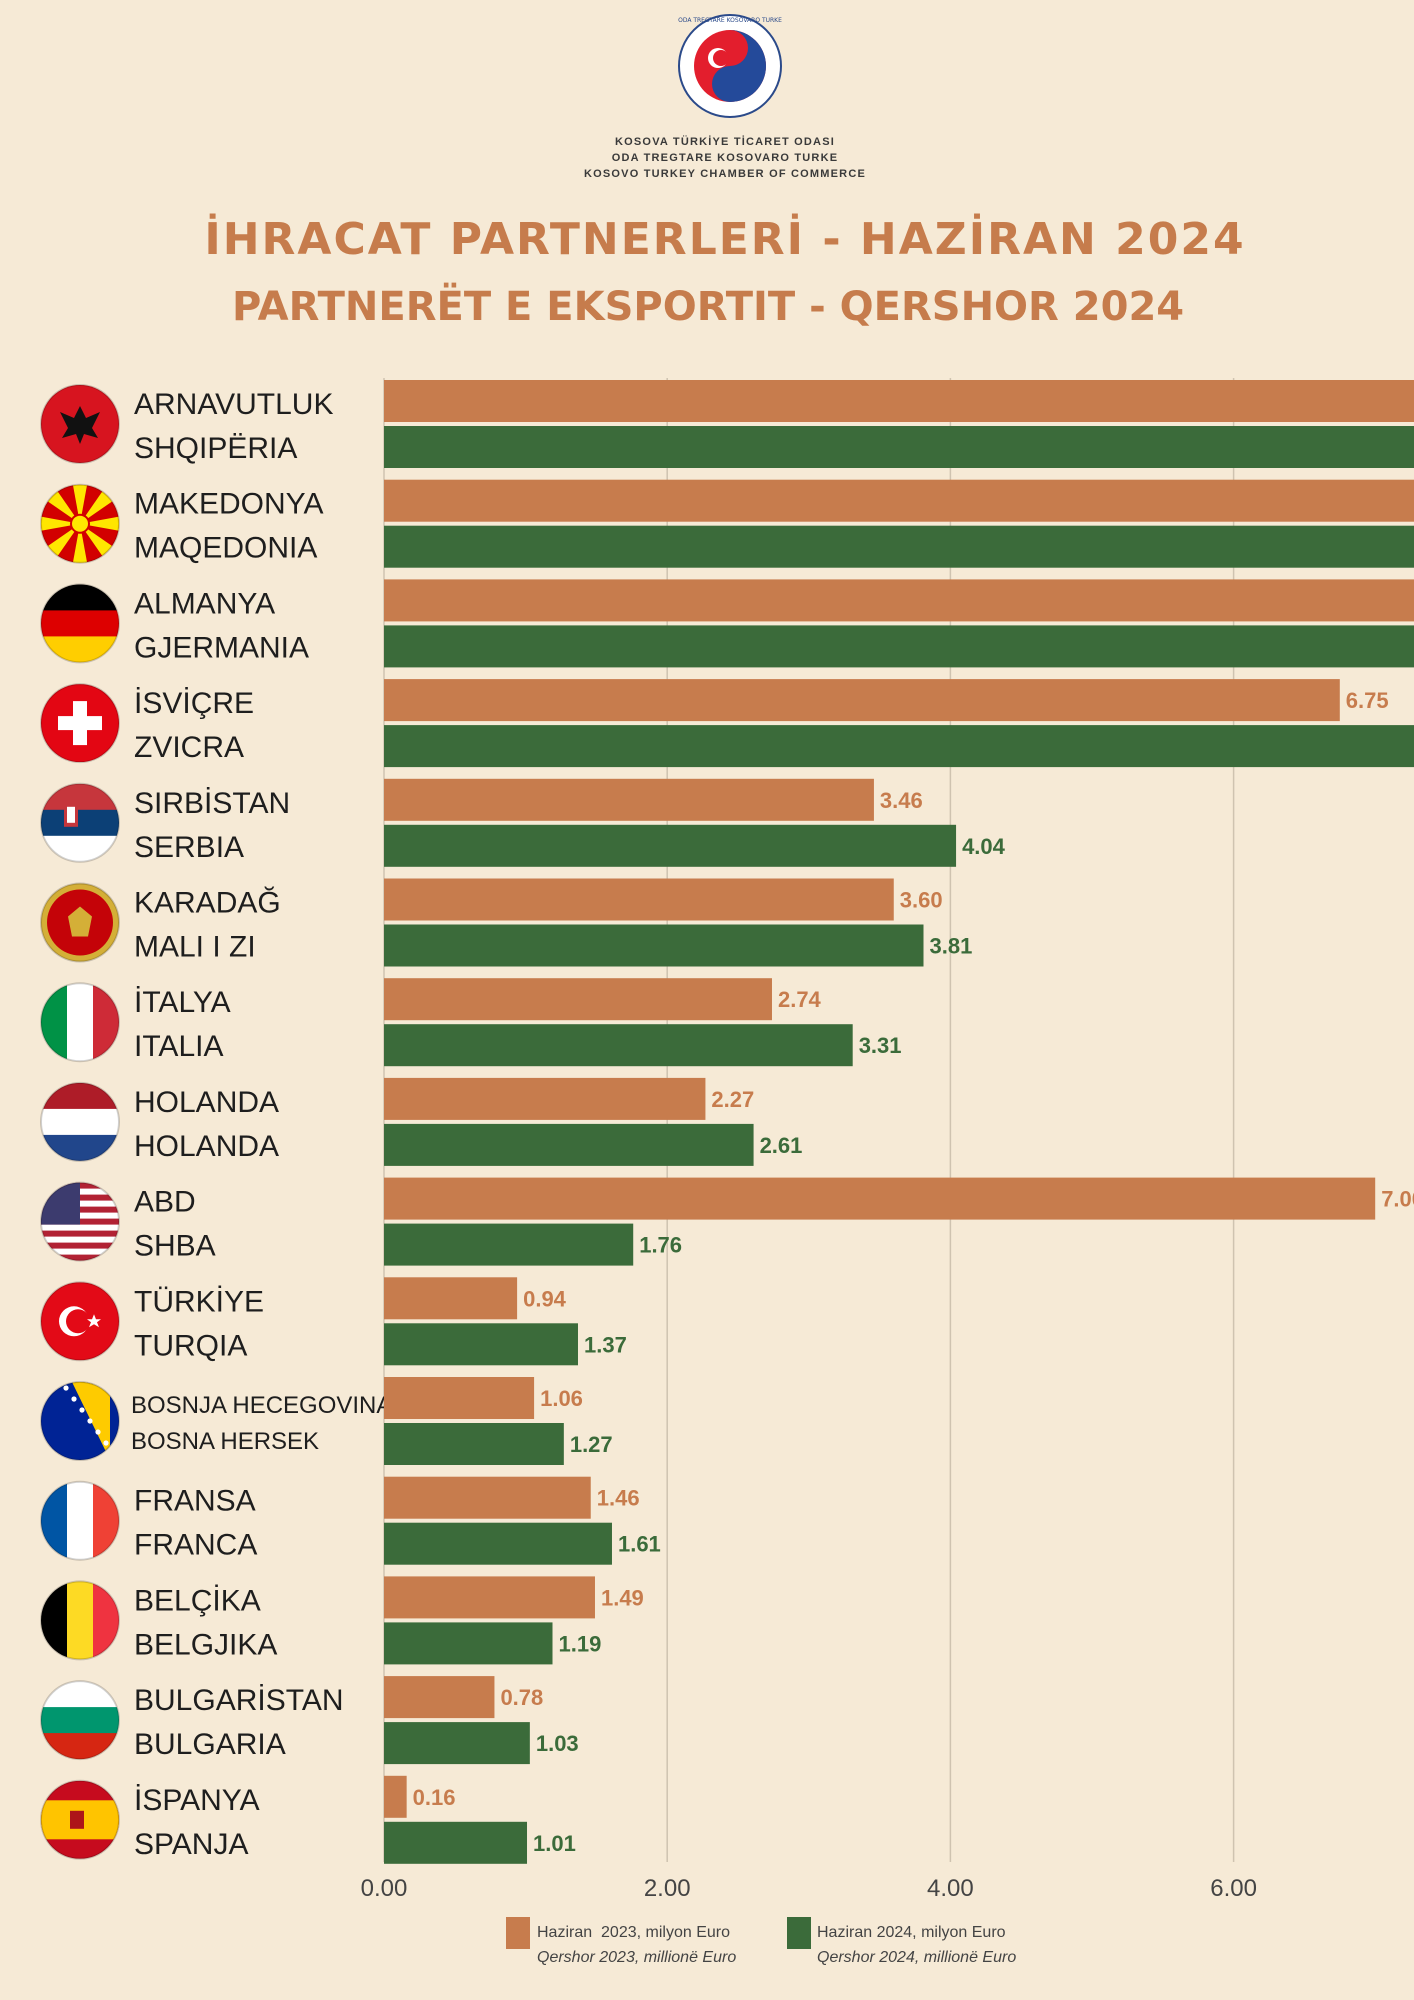 The height and width of the screenshot is (2000, 1414). What do you see at coordinates (80, 1620) in the screenshot?
I see `belgium-flag-icon` at bounding box center [80, 1620].